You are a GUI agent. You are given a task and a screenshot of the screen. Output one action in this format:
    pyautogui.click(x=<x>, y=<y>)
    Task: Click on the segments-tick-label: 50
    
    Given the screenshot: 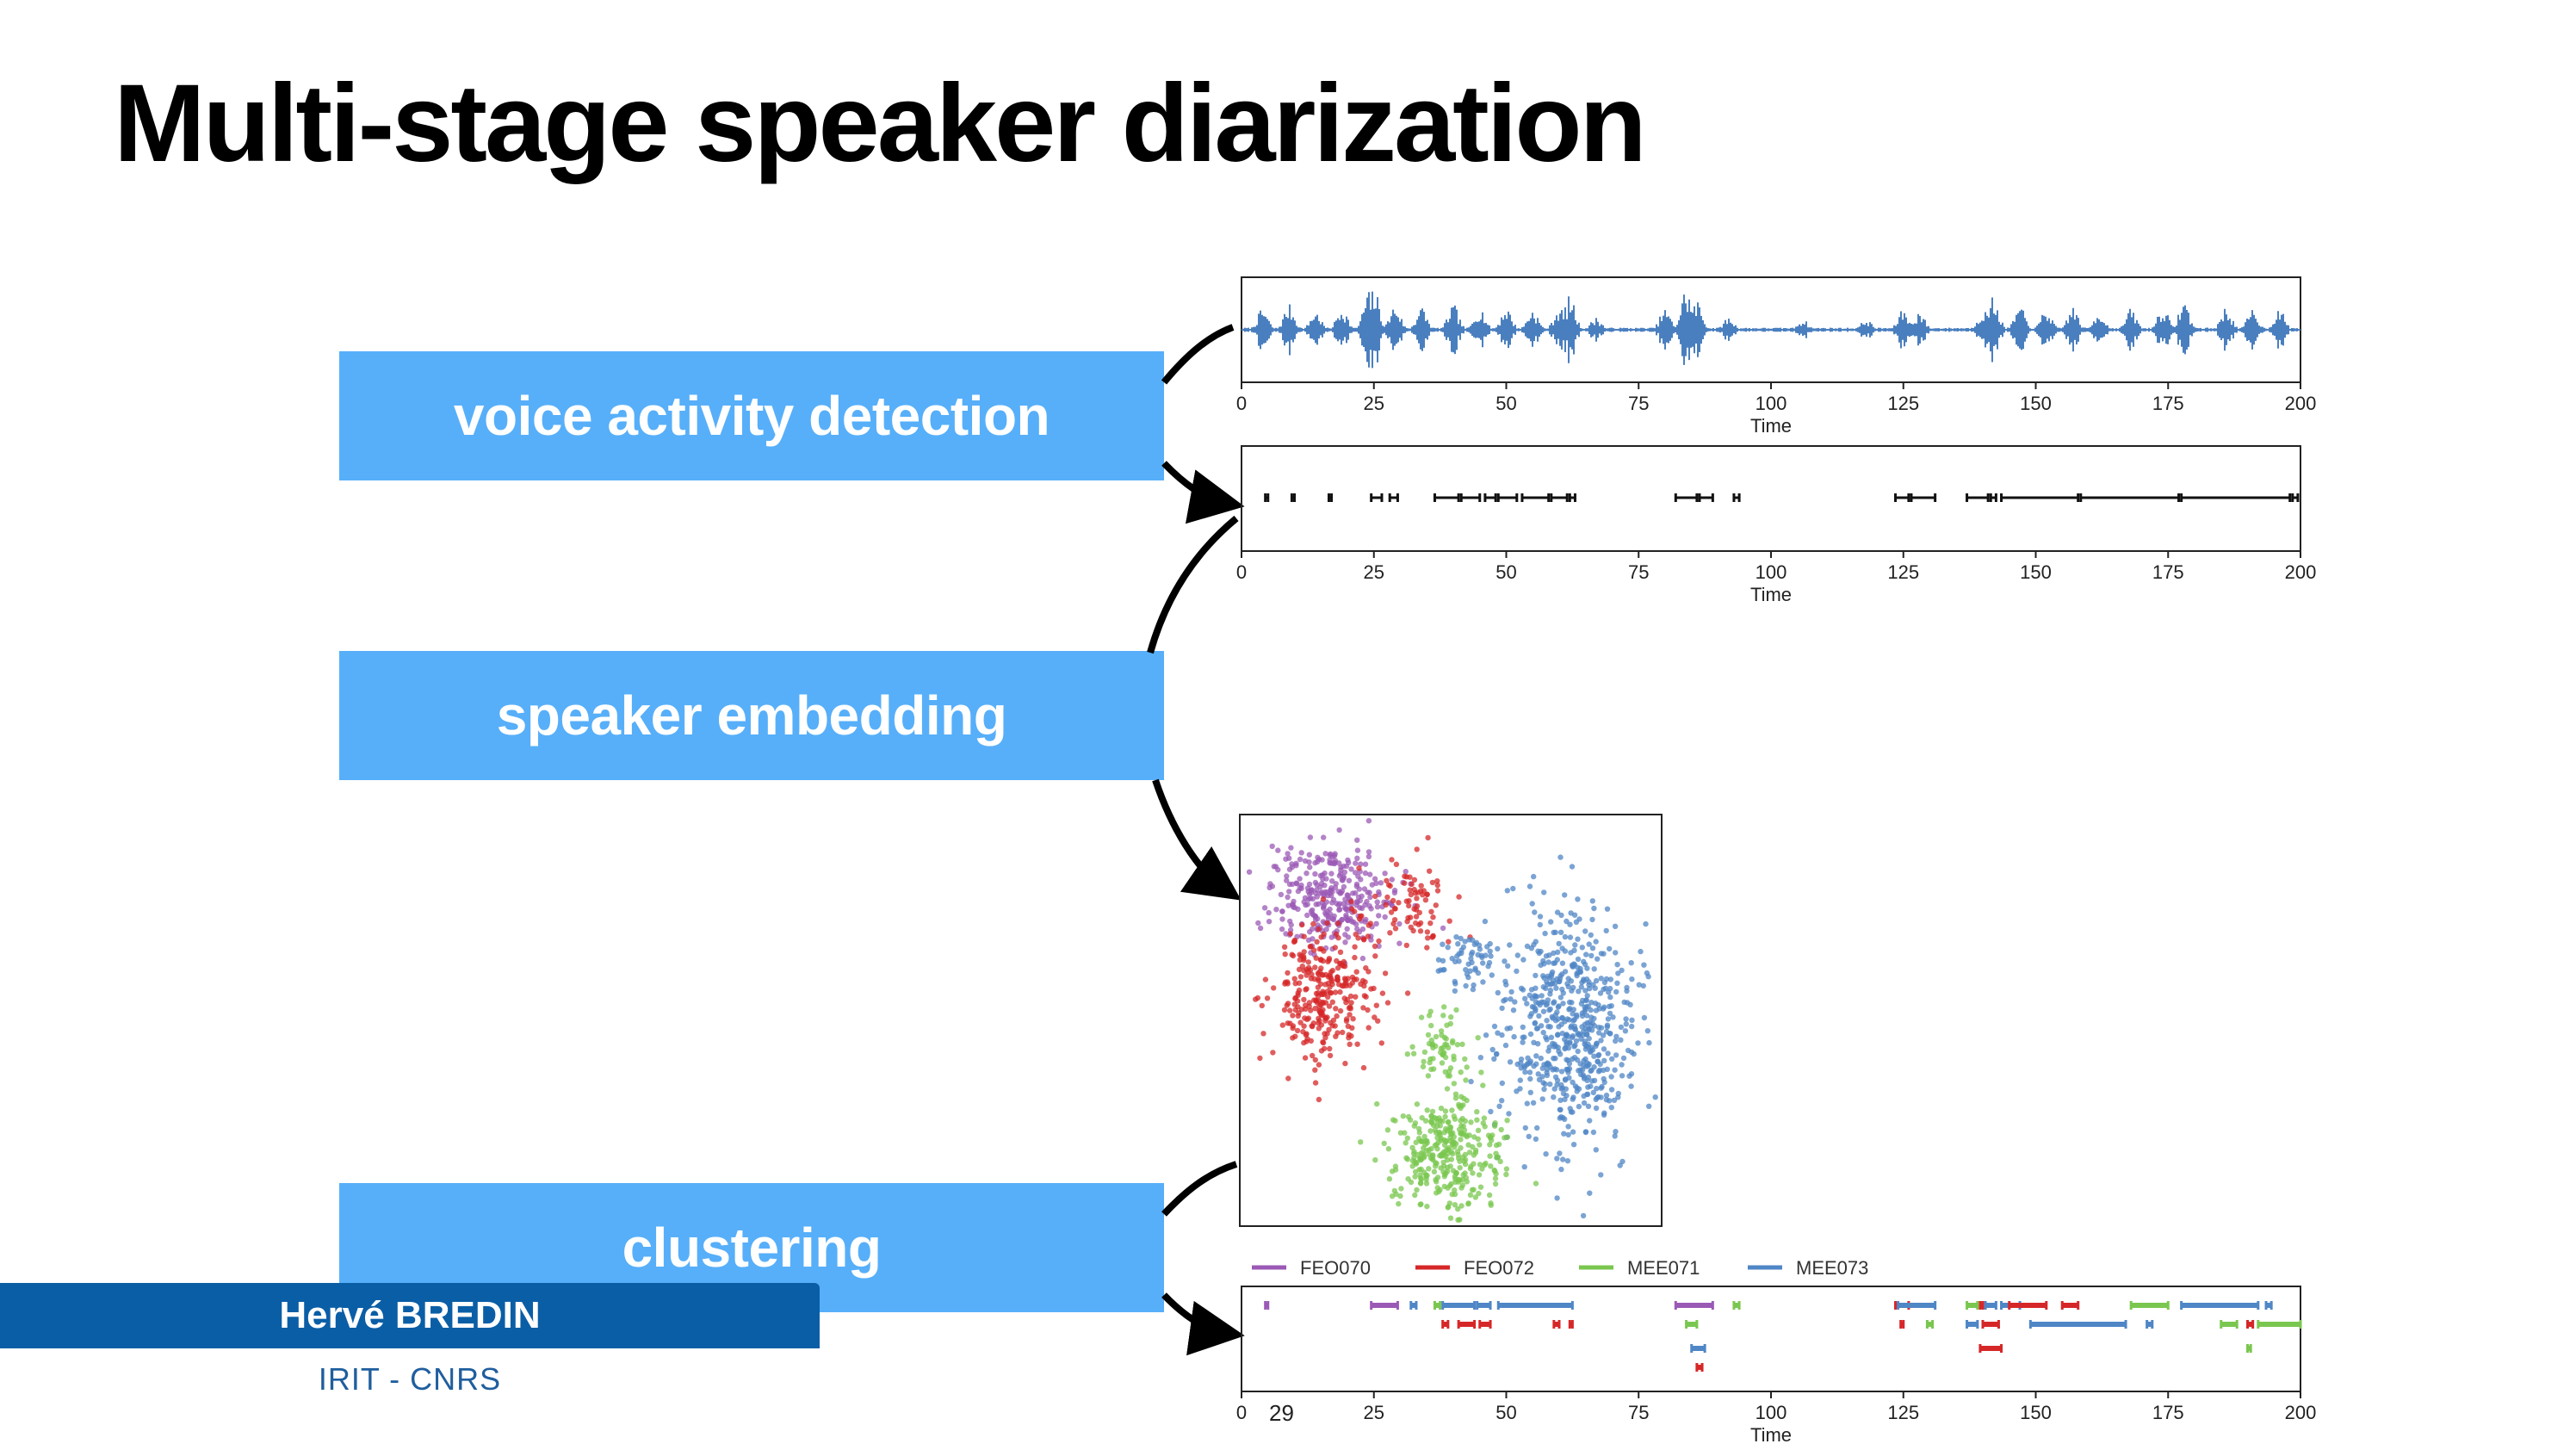 What is the action you would take?
    pyautogui.click(x=1505, y=572)
    